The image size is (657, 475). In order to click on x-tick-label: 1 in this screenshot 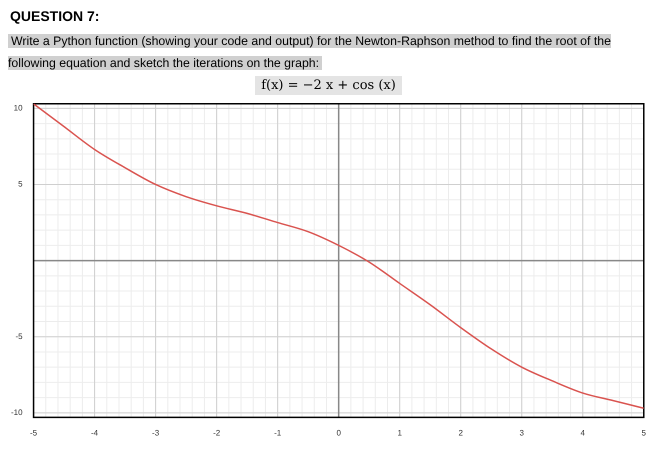, I will do `click(399, 433)`.